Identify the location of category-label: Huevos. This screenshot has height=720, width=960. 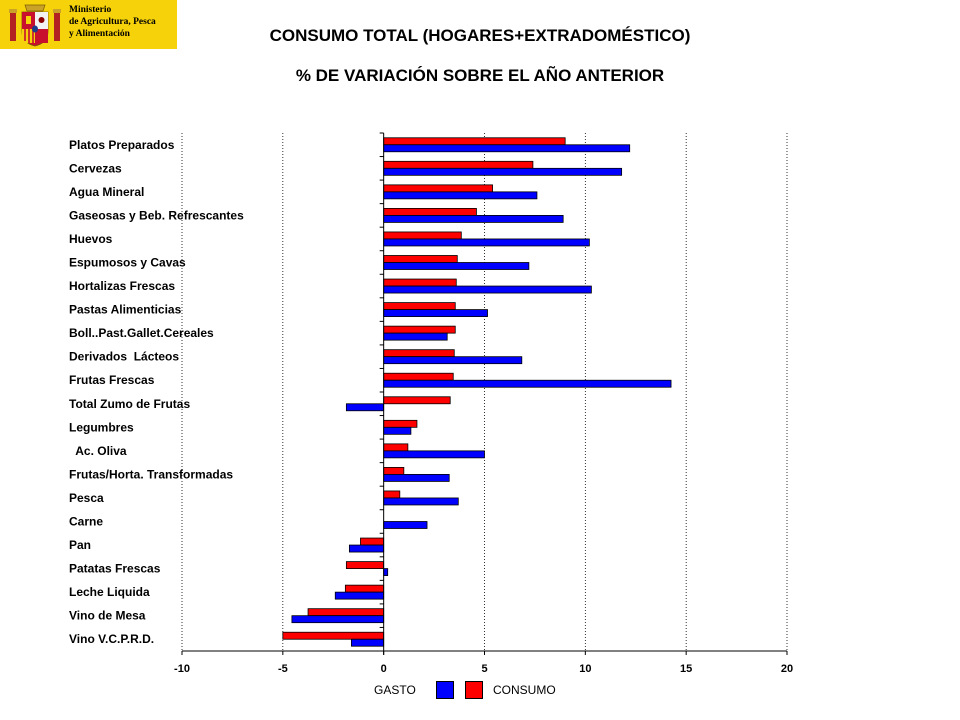
(91, 239).